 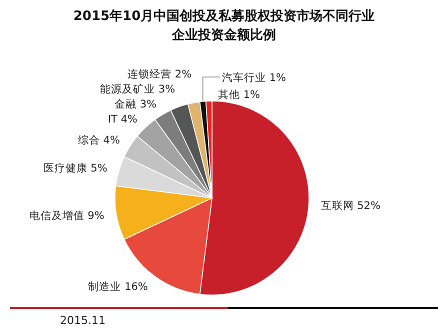 What do you see at coordinates (123, 120) in the screenshot?
I see `slice-label: IT 4%` at bounding box center [123, 120].